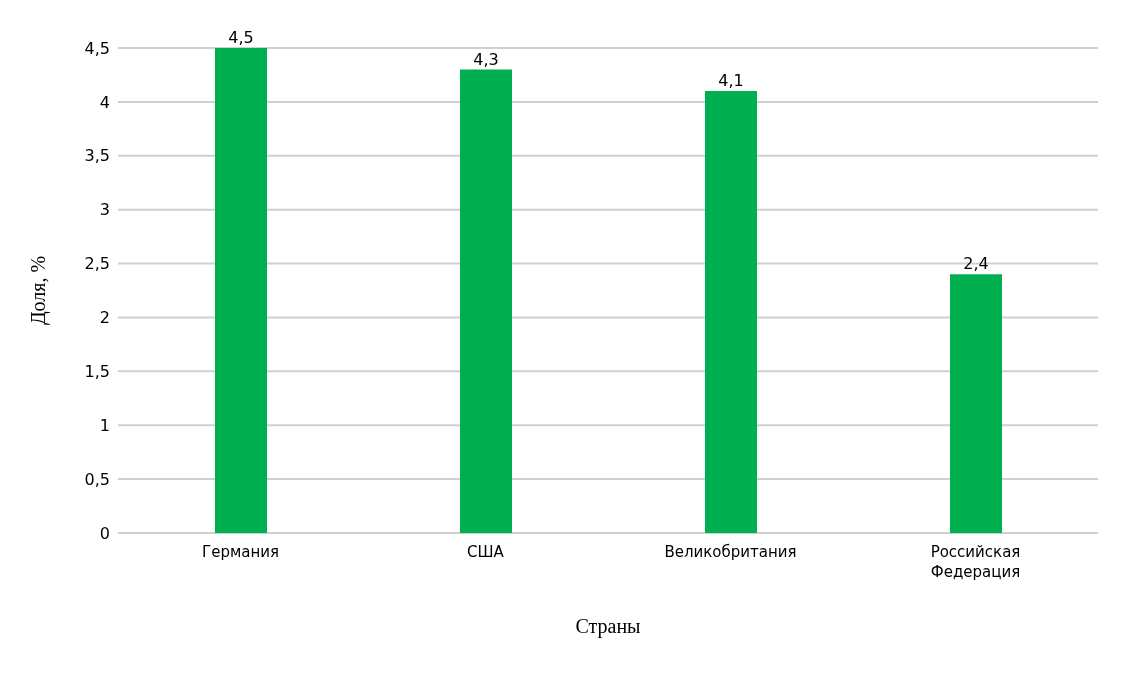 The image size is (1148, 674). What do you see at coordinates (731, 81) in the screenshot?
I see `data-label: 4,1` at bounding box center [731, 81].